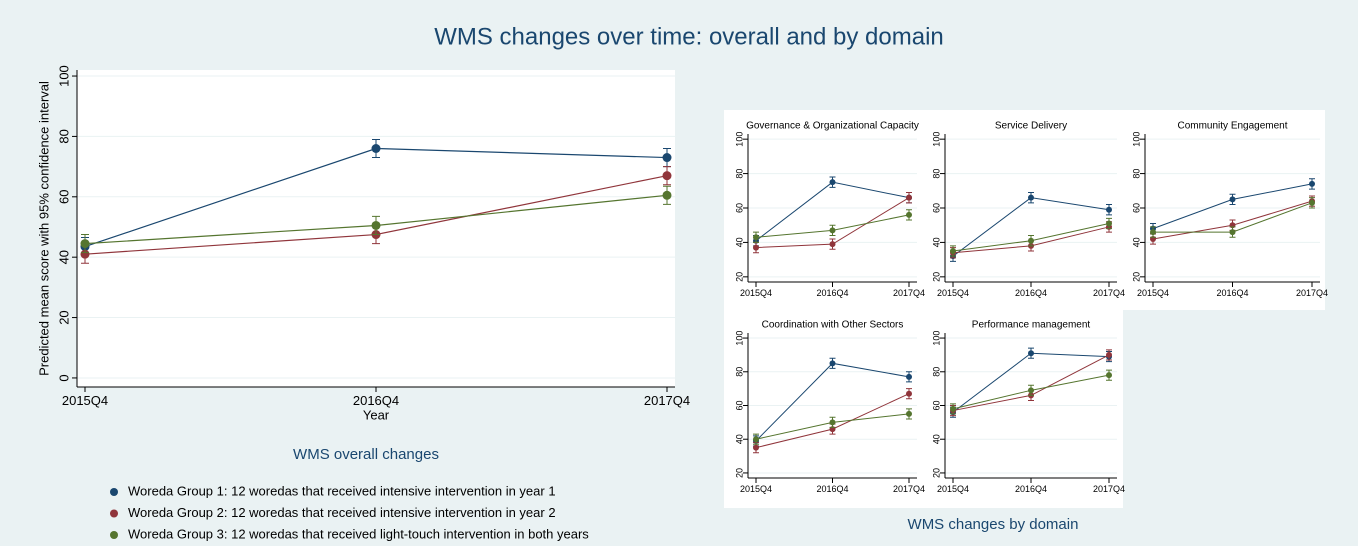 The image size is (1358, 546). Describe the element at coordinates (1232, 126) in the screenshot. I see `panel-title: Community Engagement` at that location.